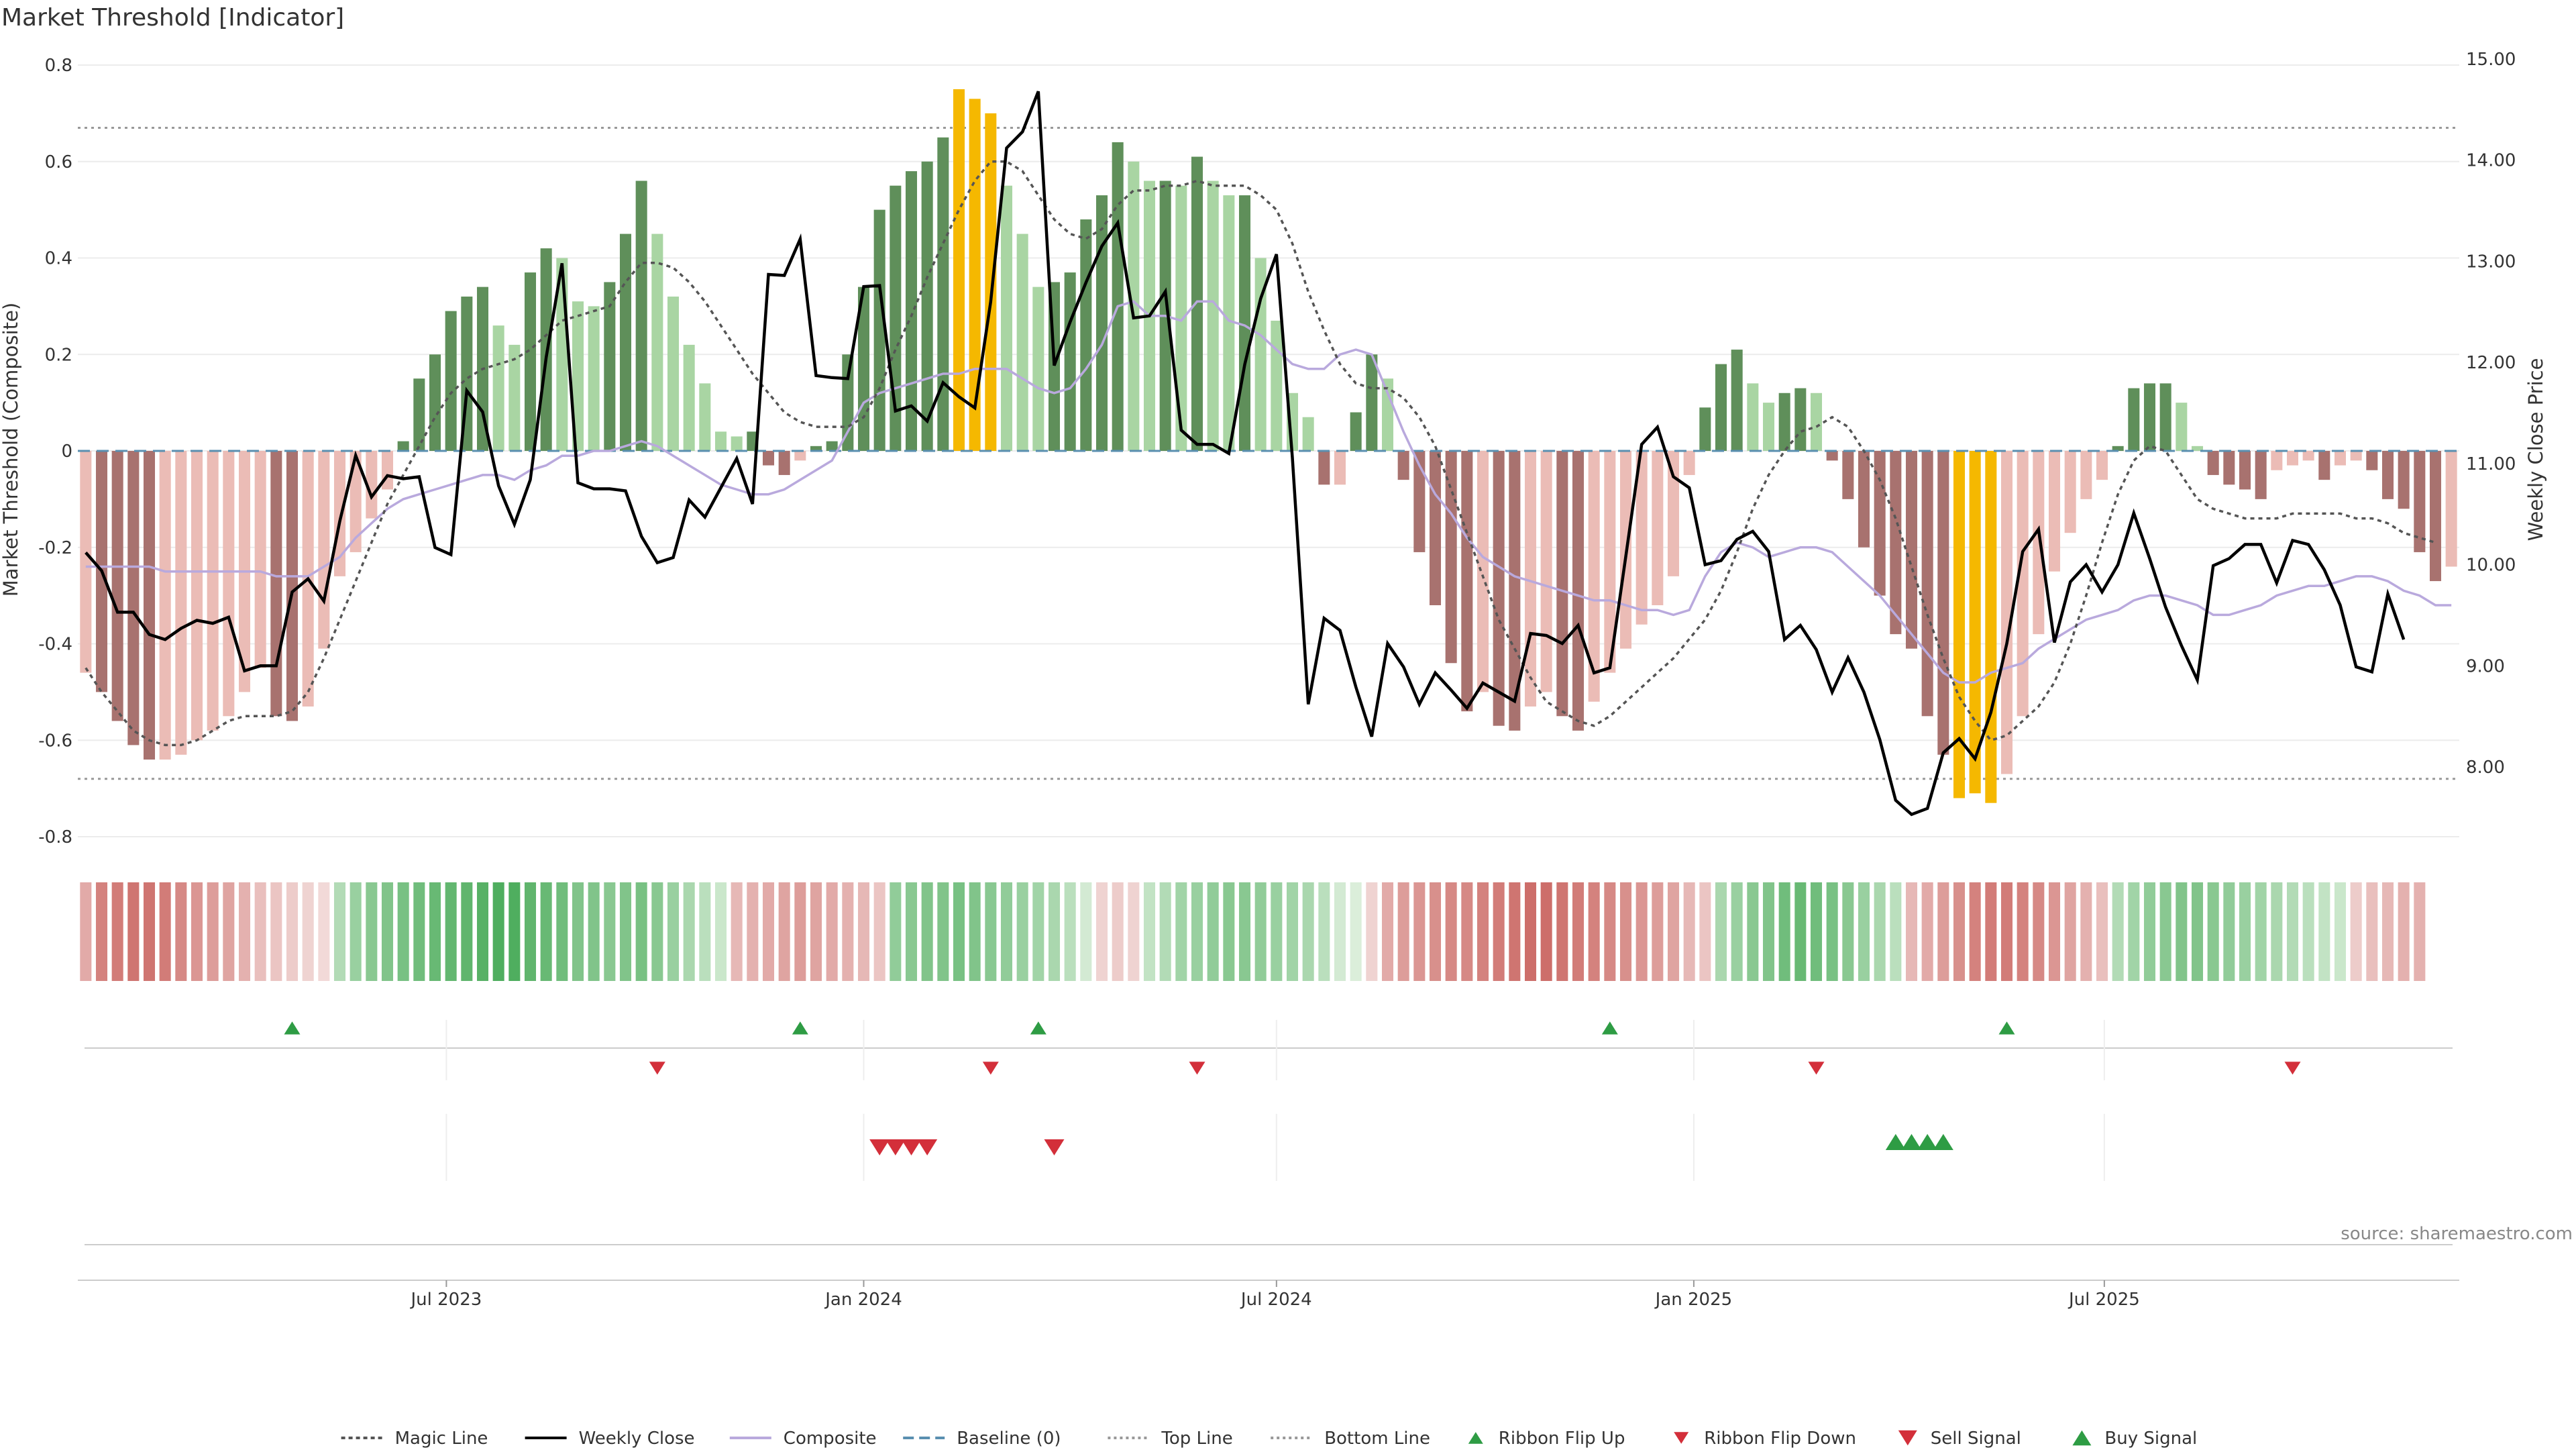  Describe the element at coordinates (1907, 1438) in the screenshot. I see `legend-swatch` at that location.